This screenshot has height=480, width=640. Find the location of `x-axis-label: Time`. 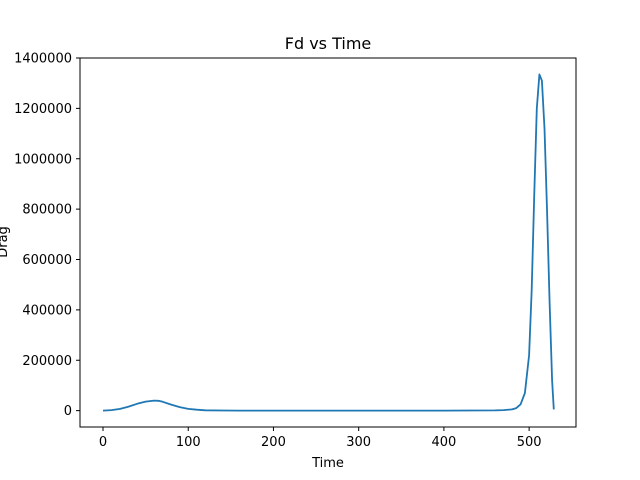

x-axis-label: Time is located at coordinates (327, 463).